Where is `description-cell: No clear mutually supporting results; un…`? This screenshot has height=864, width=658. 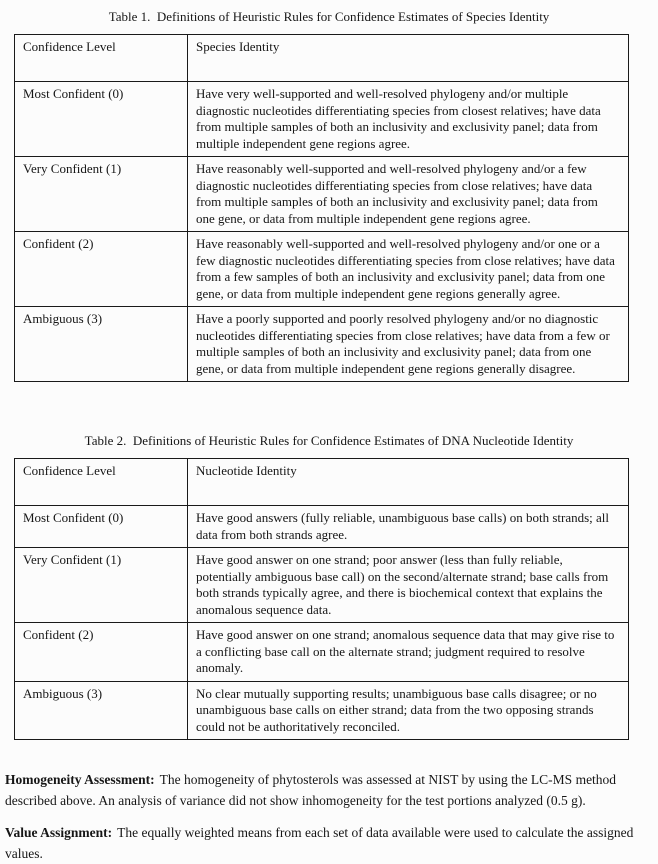
description-cell: No clear mutually supporting results; un… is located at coordinates (408, 710).